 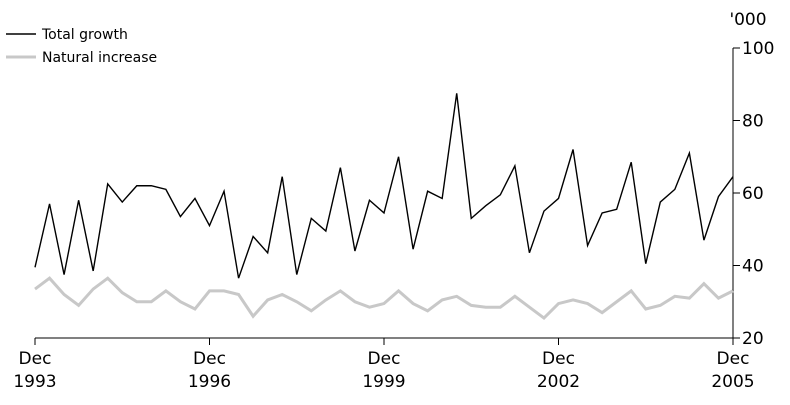 I want to click on y-tick-label: 20, so click(x=753, y=339).